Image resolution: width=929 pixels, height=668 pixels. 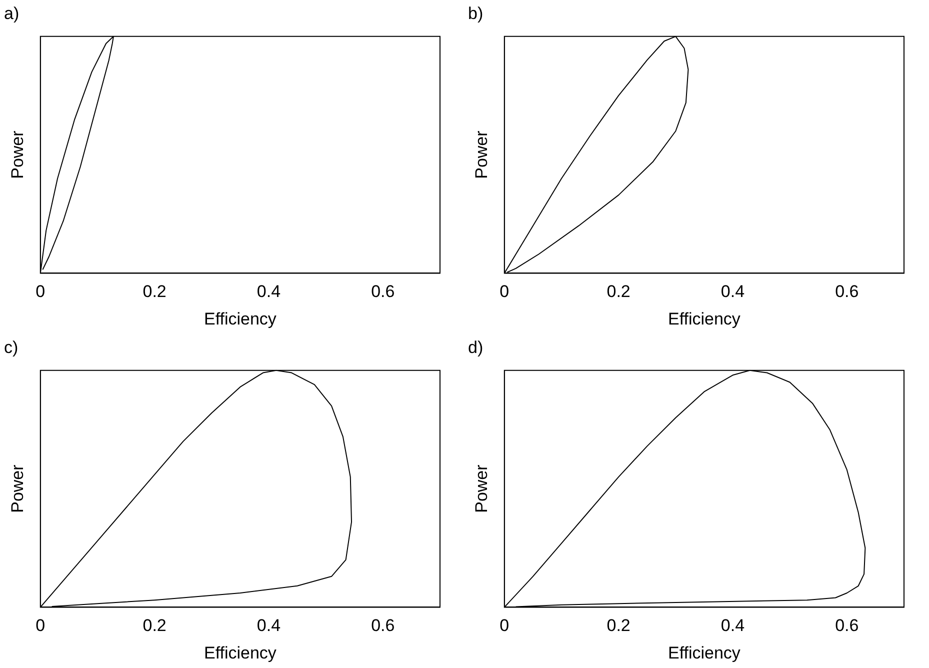 I want to click on chart-title: b), so click(x=476, y=13).